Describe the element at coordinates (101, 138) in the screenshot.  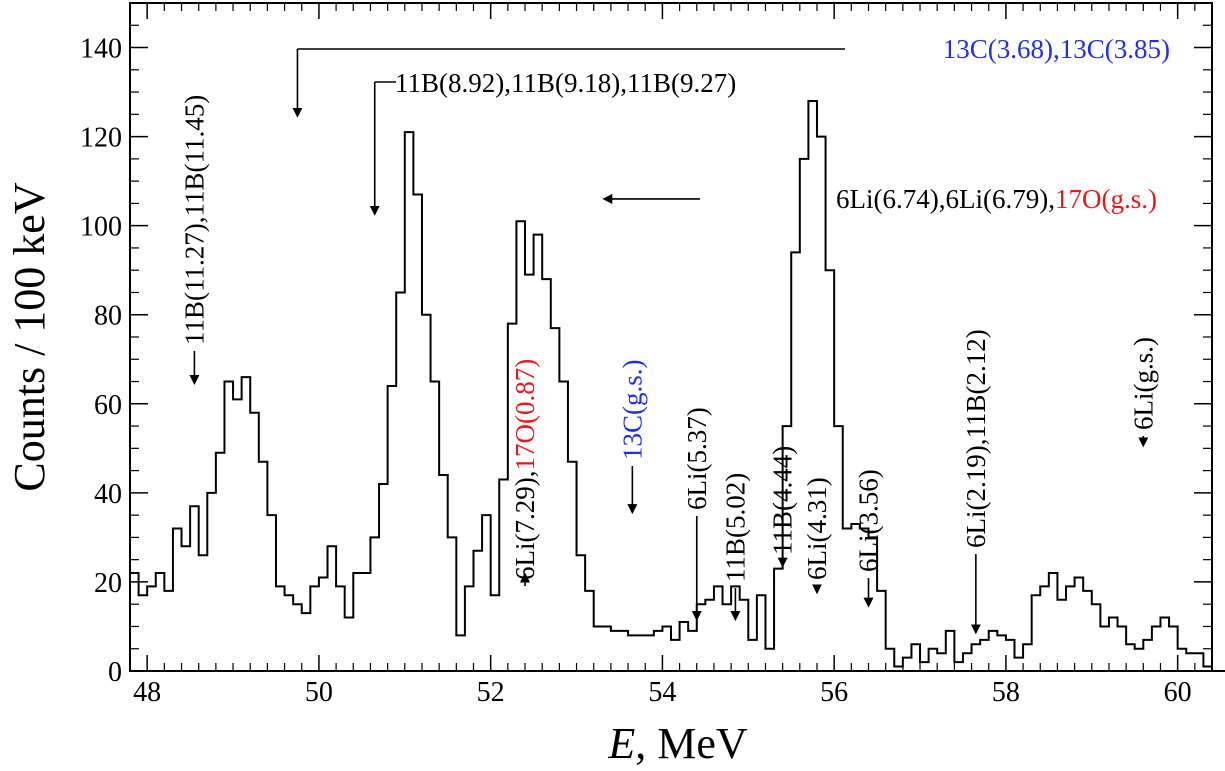
I see `y-tick-label: 120` at that location.